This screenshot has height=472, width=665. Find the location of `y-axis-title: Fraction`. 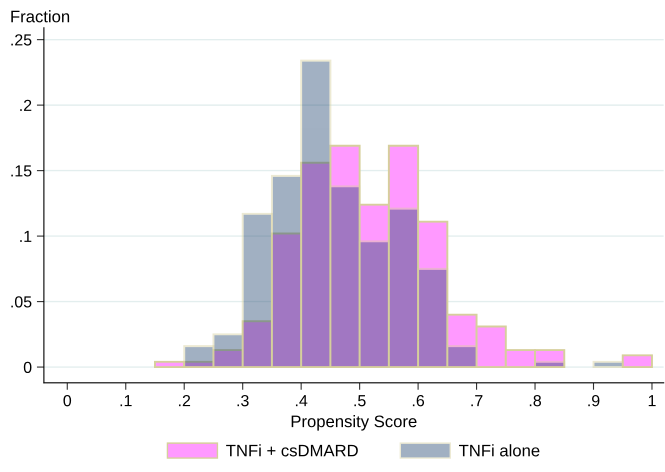

y-axis-title: Fraction is located at coordinates (40, 16).